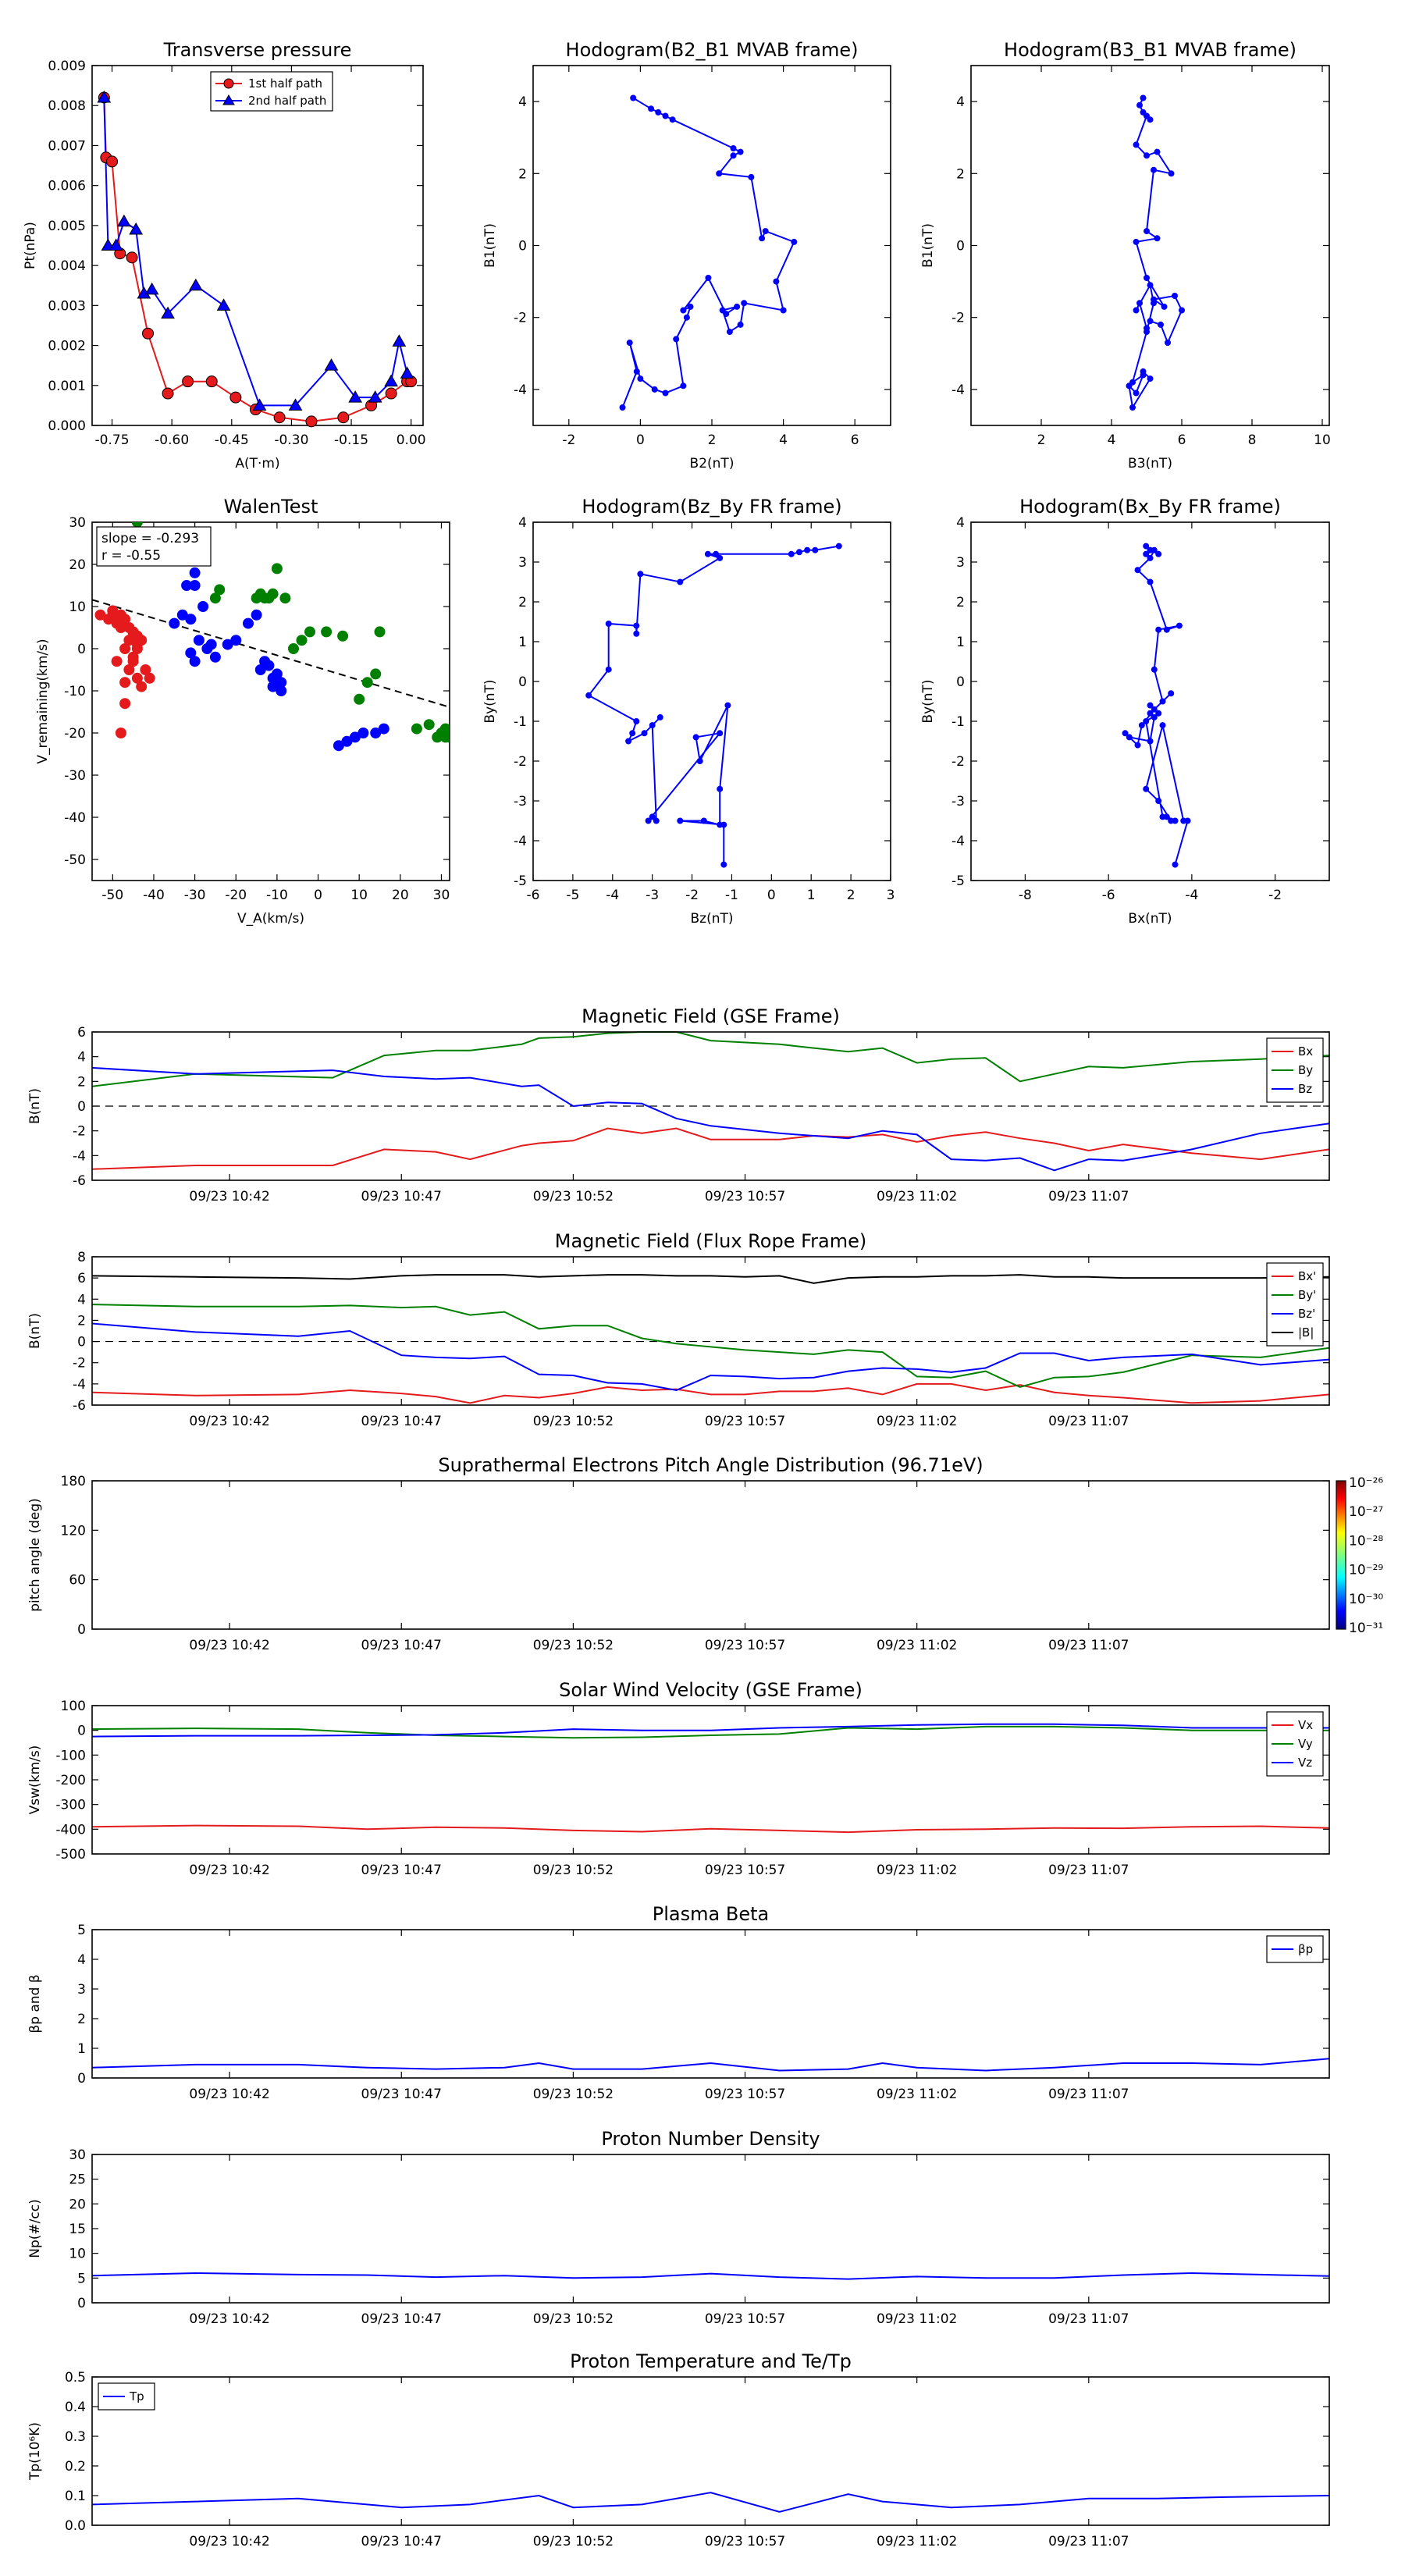 This screenshot has width=1405, height=2576. Describe the element at coordinates (711, 1016) in the screenshot. I see `panel-title: Magnetic Field (GSE Frame)` at that location.